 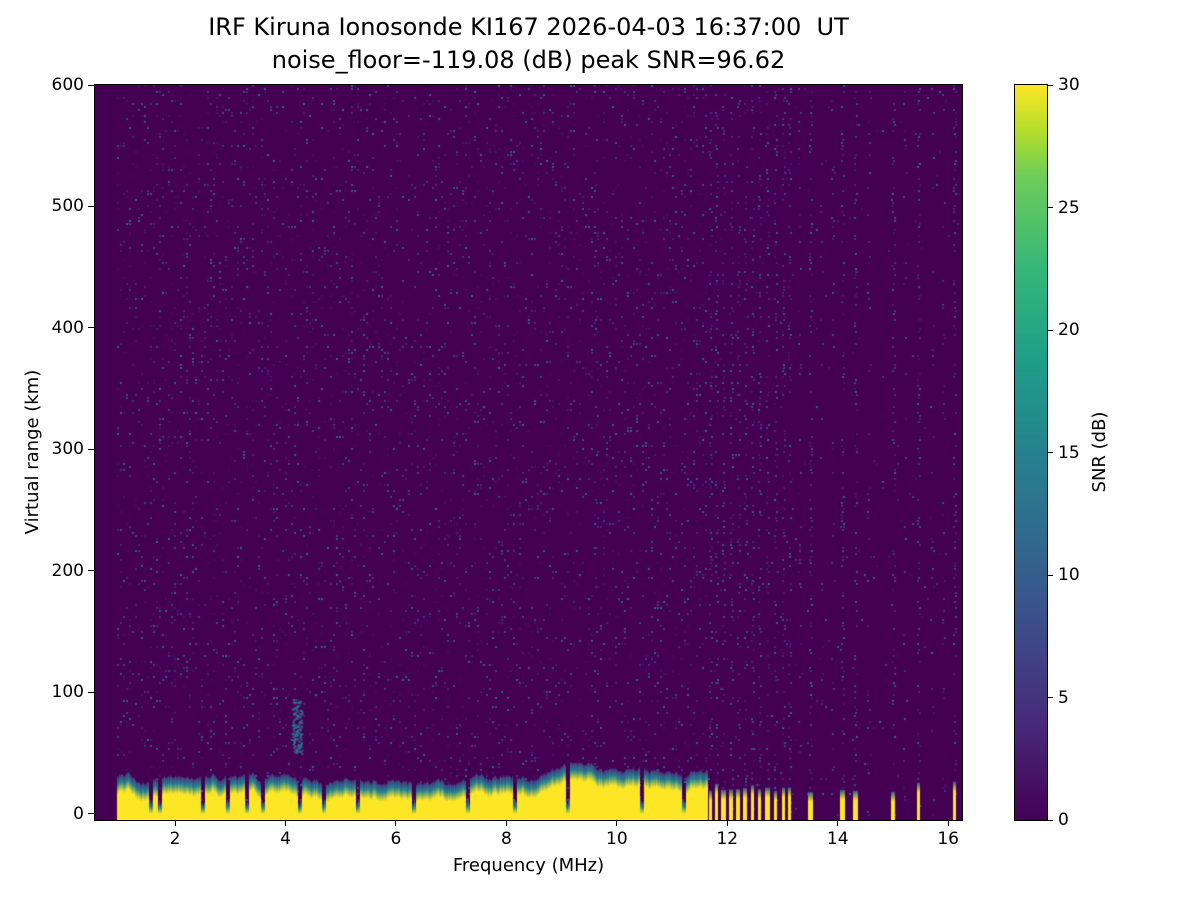 What do you see at coordinates (528, 60) in the screenshot?
I see `chart-subtitle: noise_floor=-119.08 (dB) peak SNR=96.62` at bounding box center [528, 60].